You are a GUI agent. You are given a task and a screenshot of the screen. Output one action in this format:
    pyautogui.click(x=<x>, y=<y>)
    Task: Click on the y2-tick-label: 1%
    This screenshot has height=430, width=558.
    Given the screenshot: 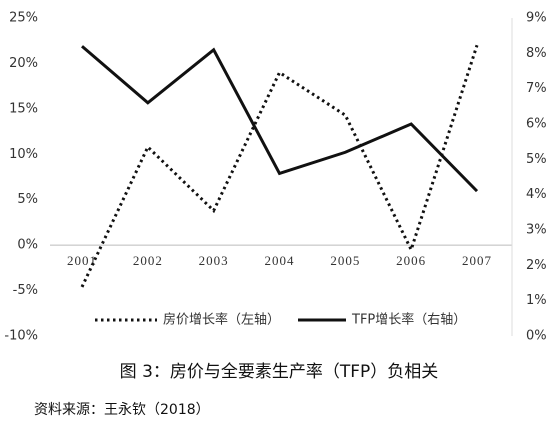 What is the action you would take?
    pyautogui.click(x=536, y=300)
    